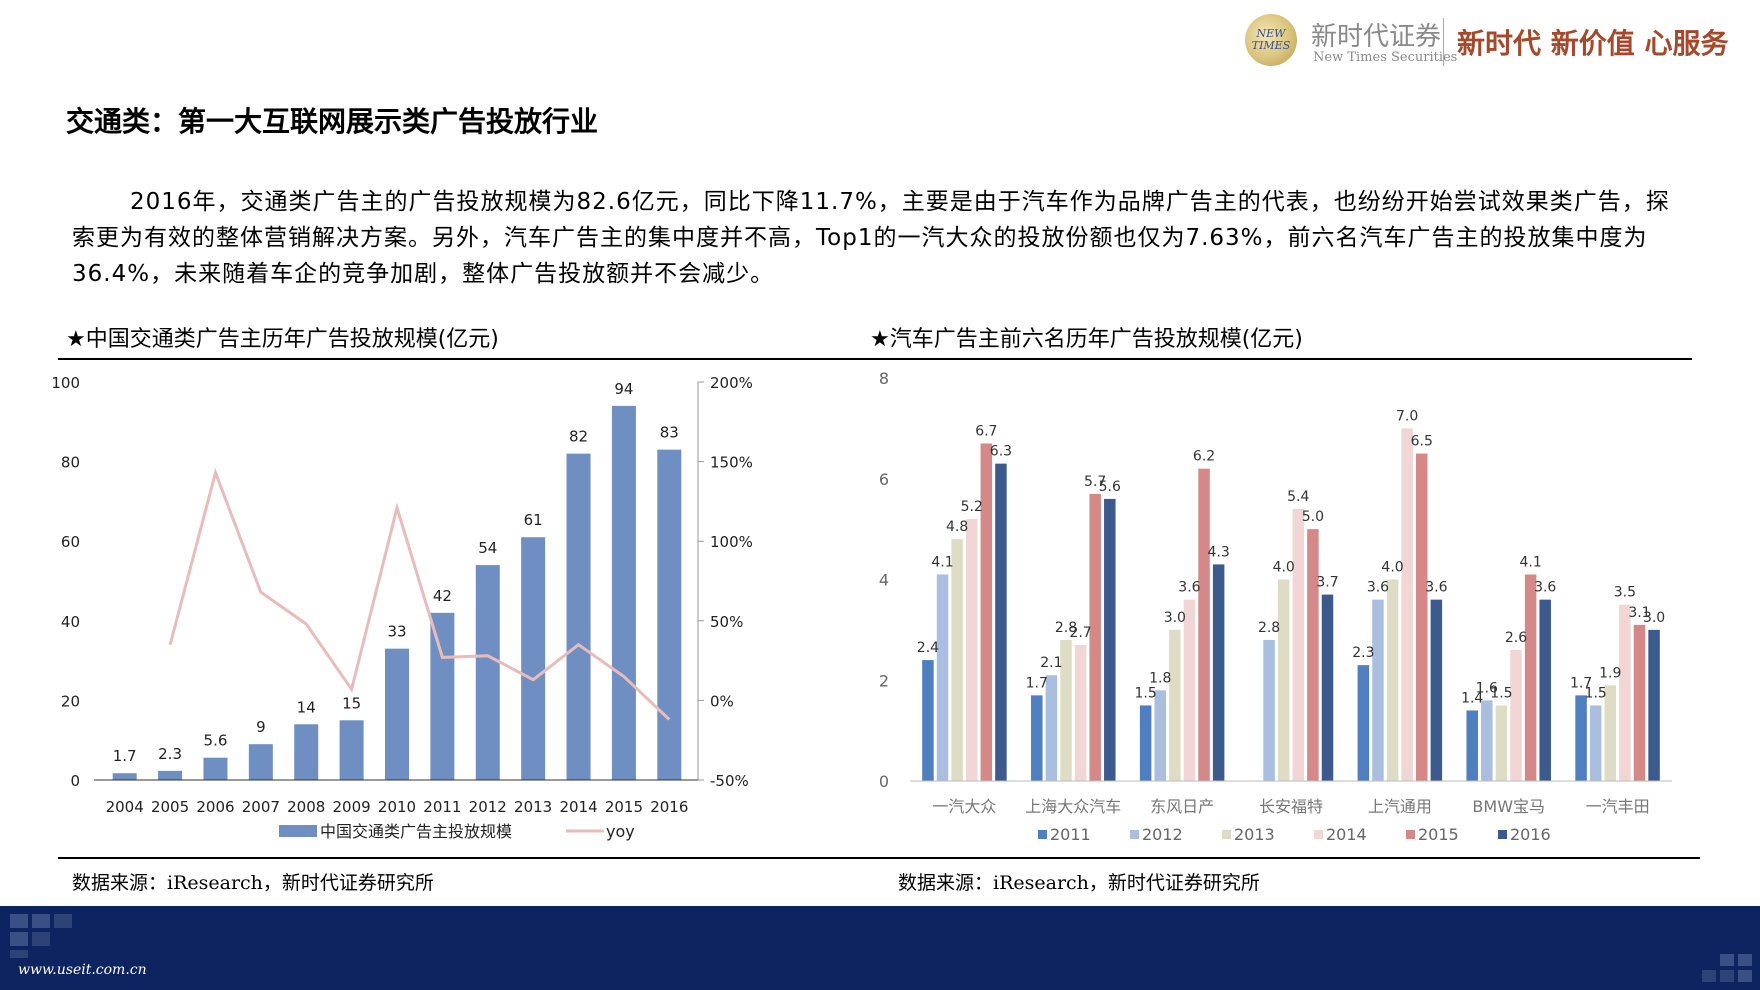 Image resolution: width=1760 pixels, height=990 pixels. What do you see at coordinates (215, 807) in the screenshot?
I see `x-tick-label: 2006` at bounding box center [215, 807].